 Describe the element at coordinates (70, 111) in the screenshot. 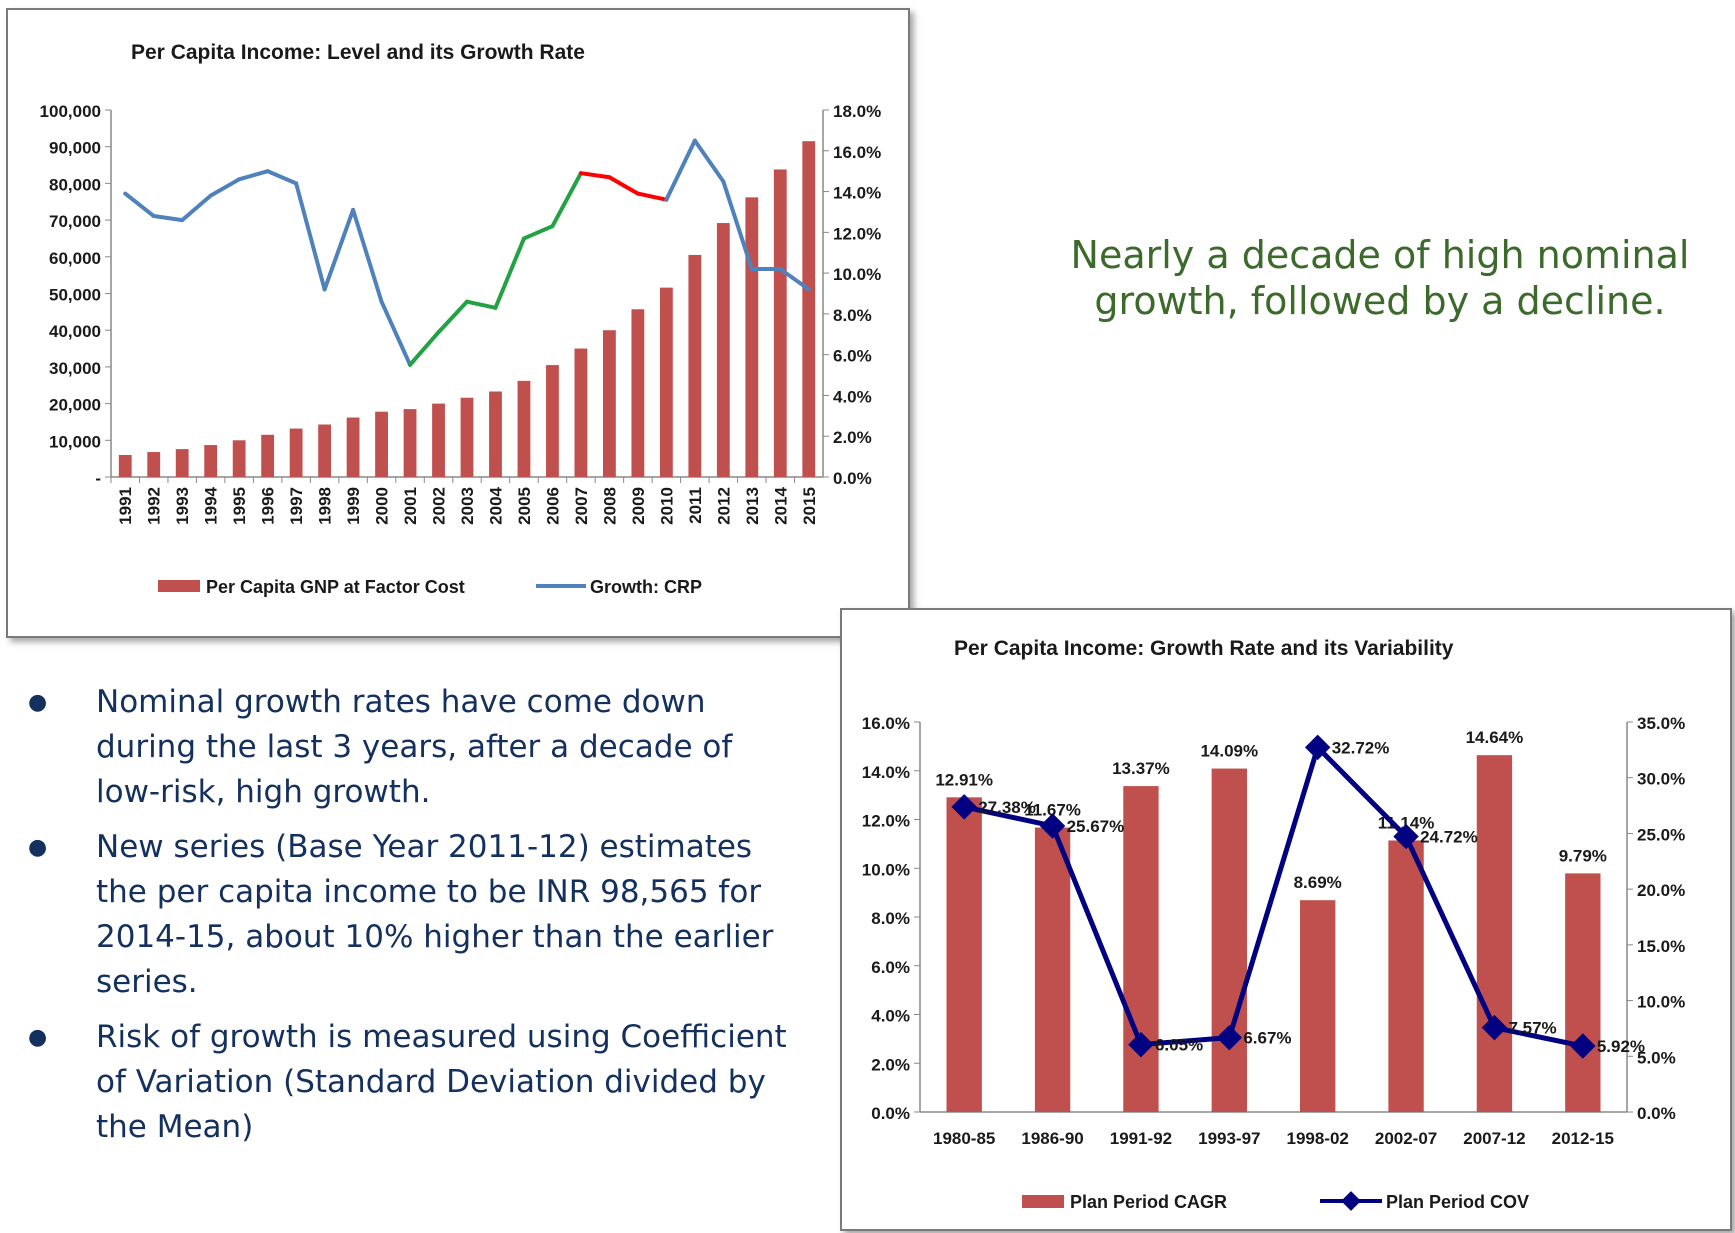

I see `left-axis-tick-label: 100,000` at that location.